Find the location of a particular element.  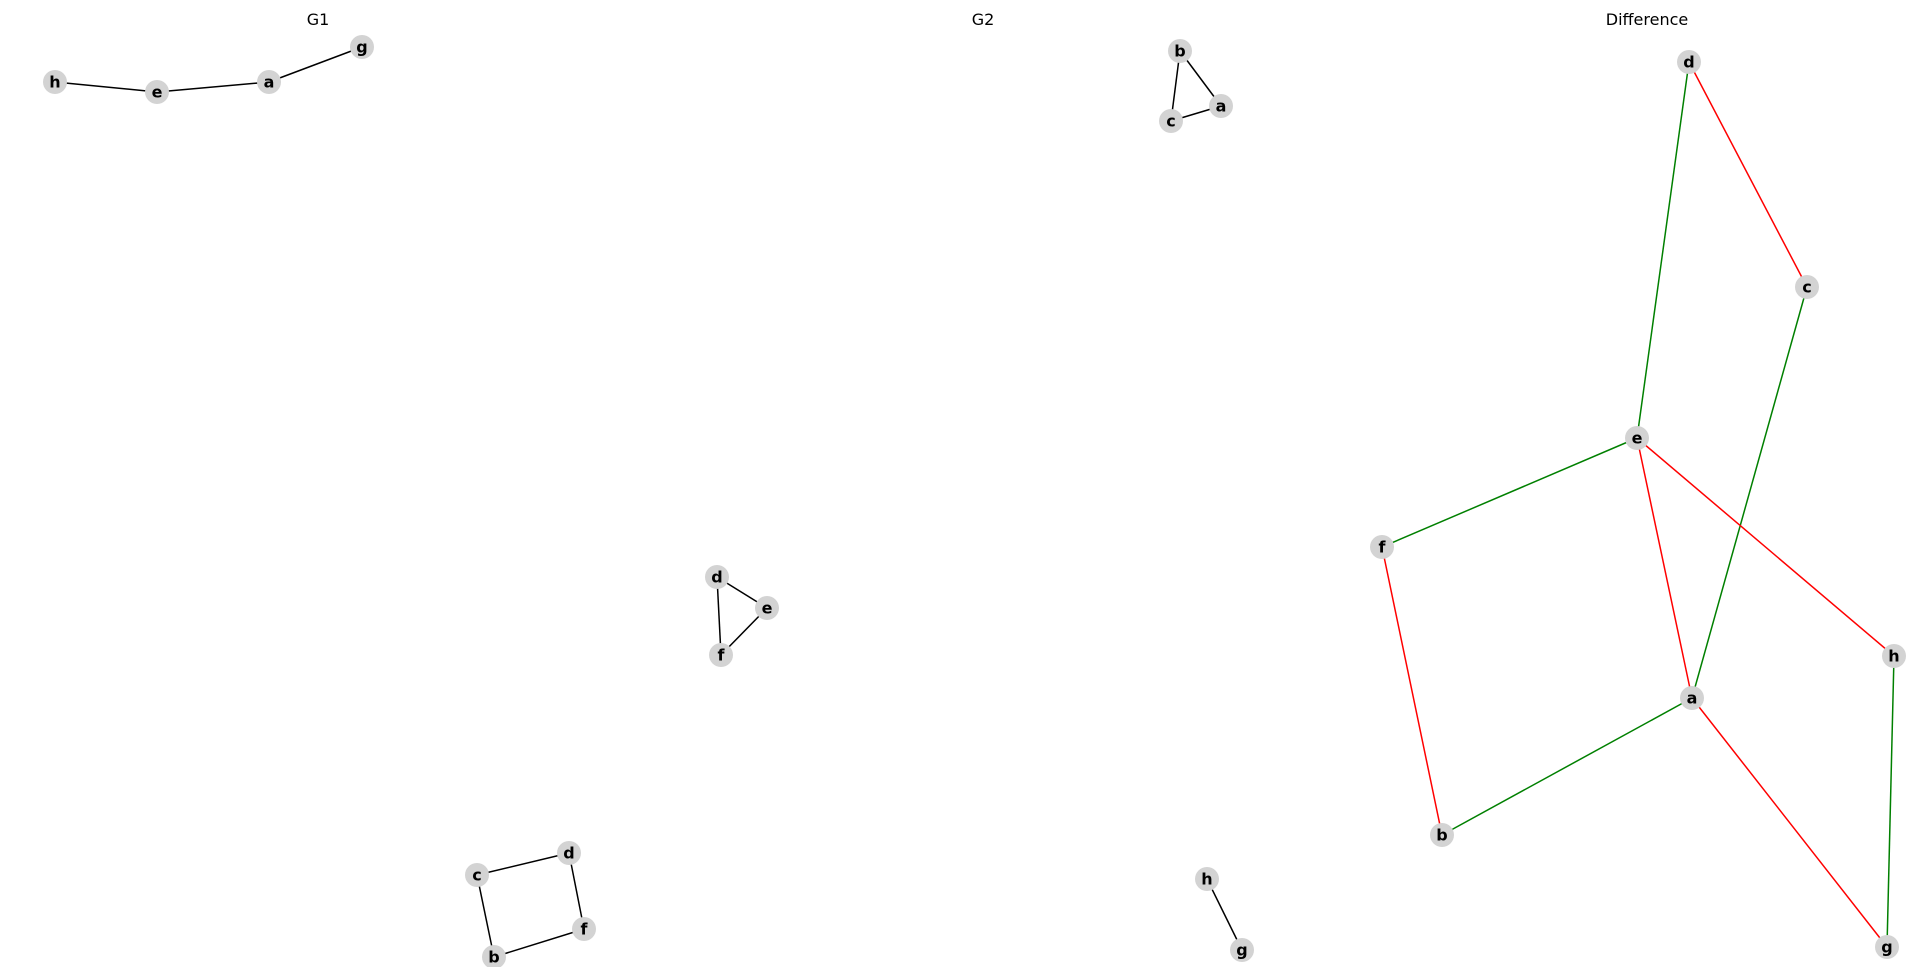

g2-node-c-circle is located at coordinates (1171, 121).